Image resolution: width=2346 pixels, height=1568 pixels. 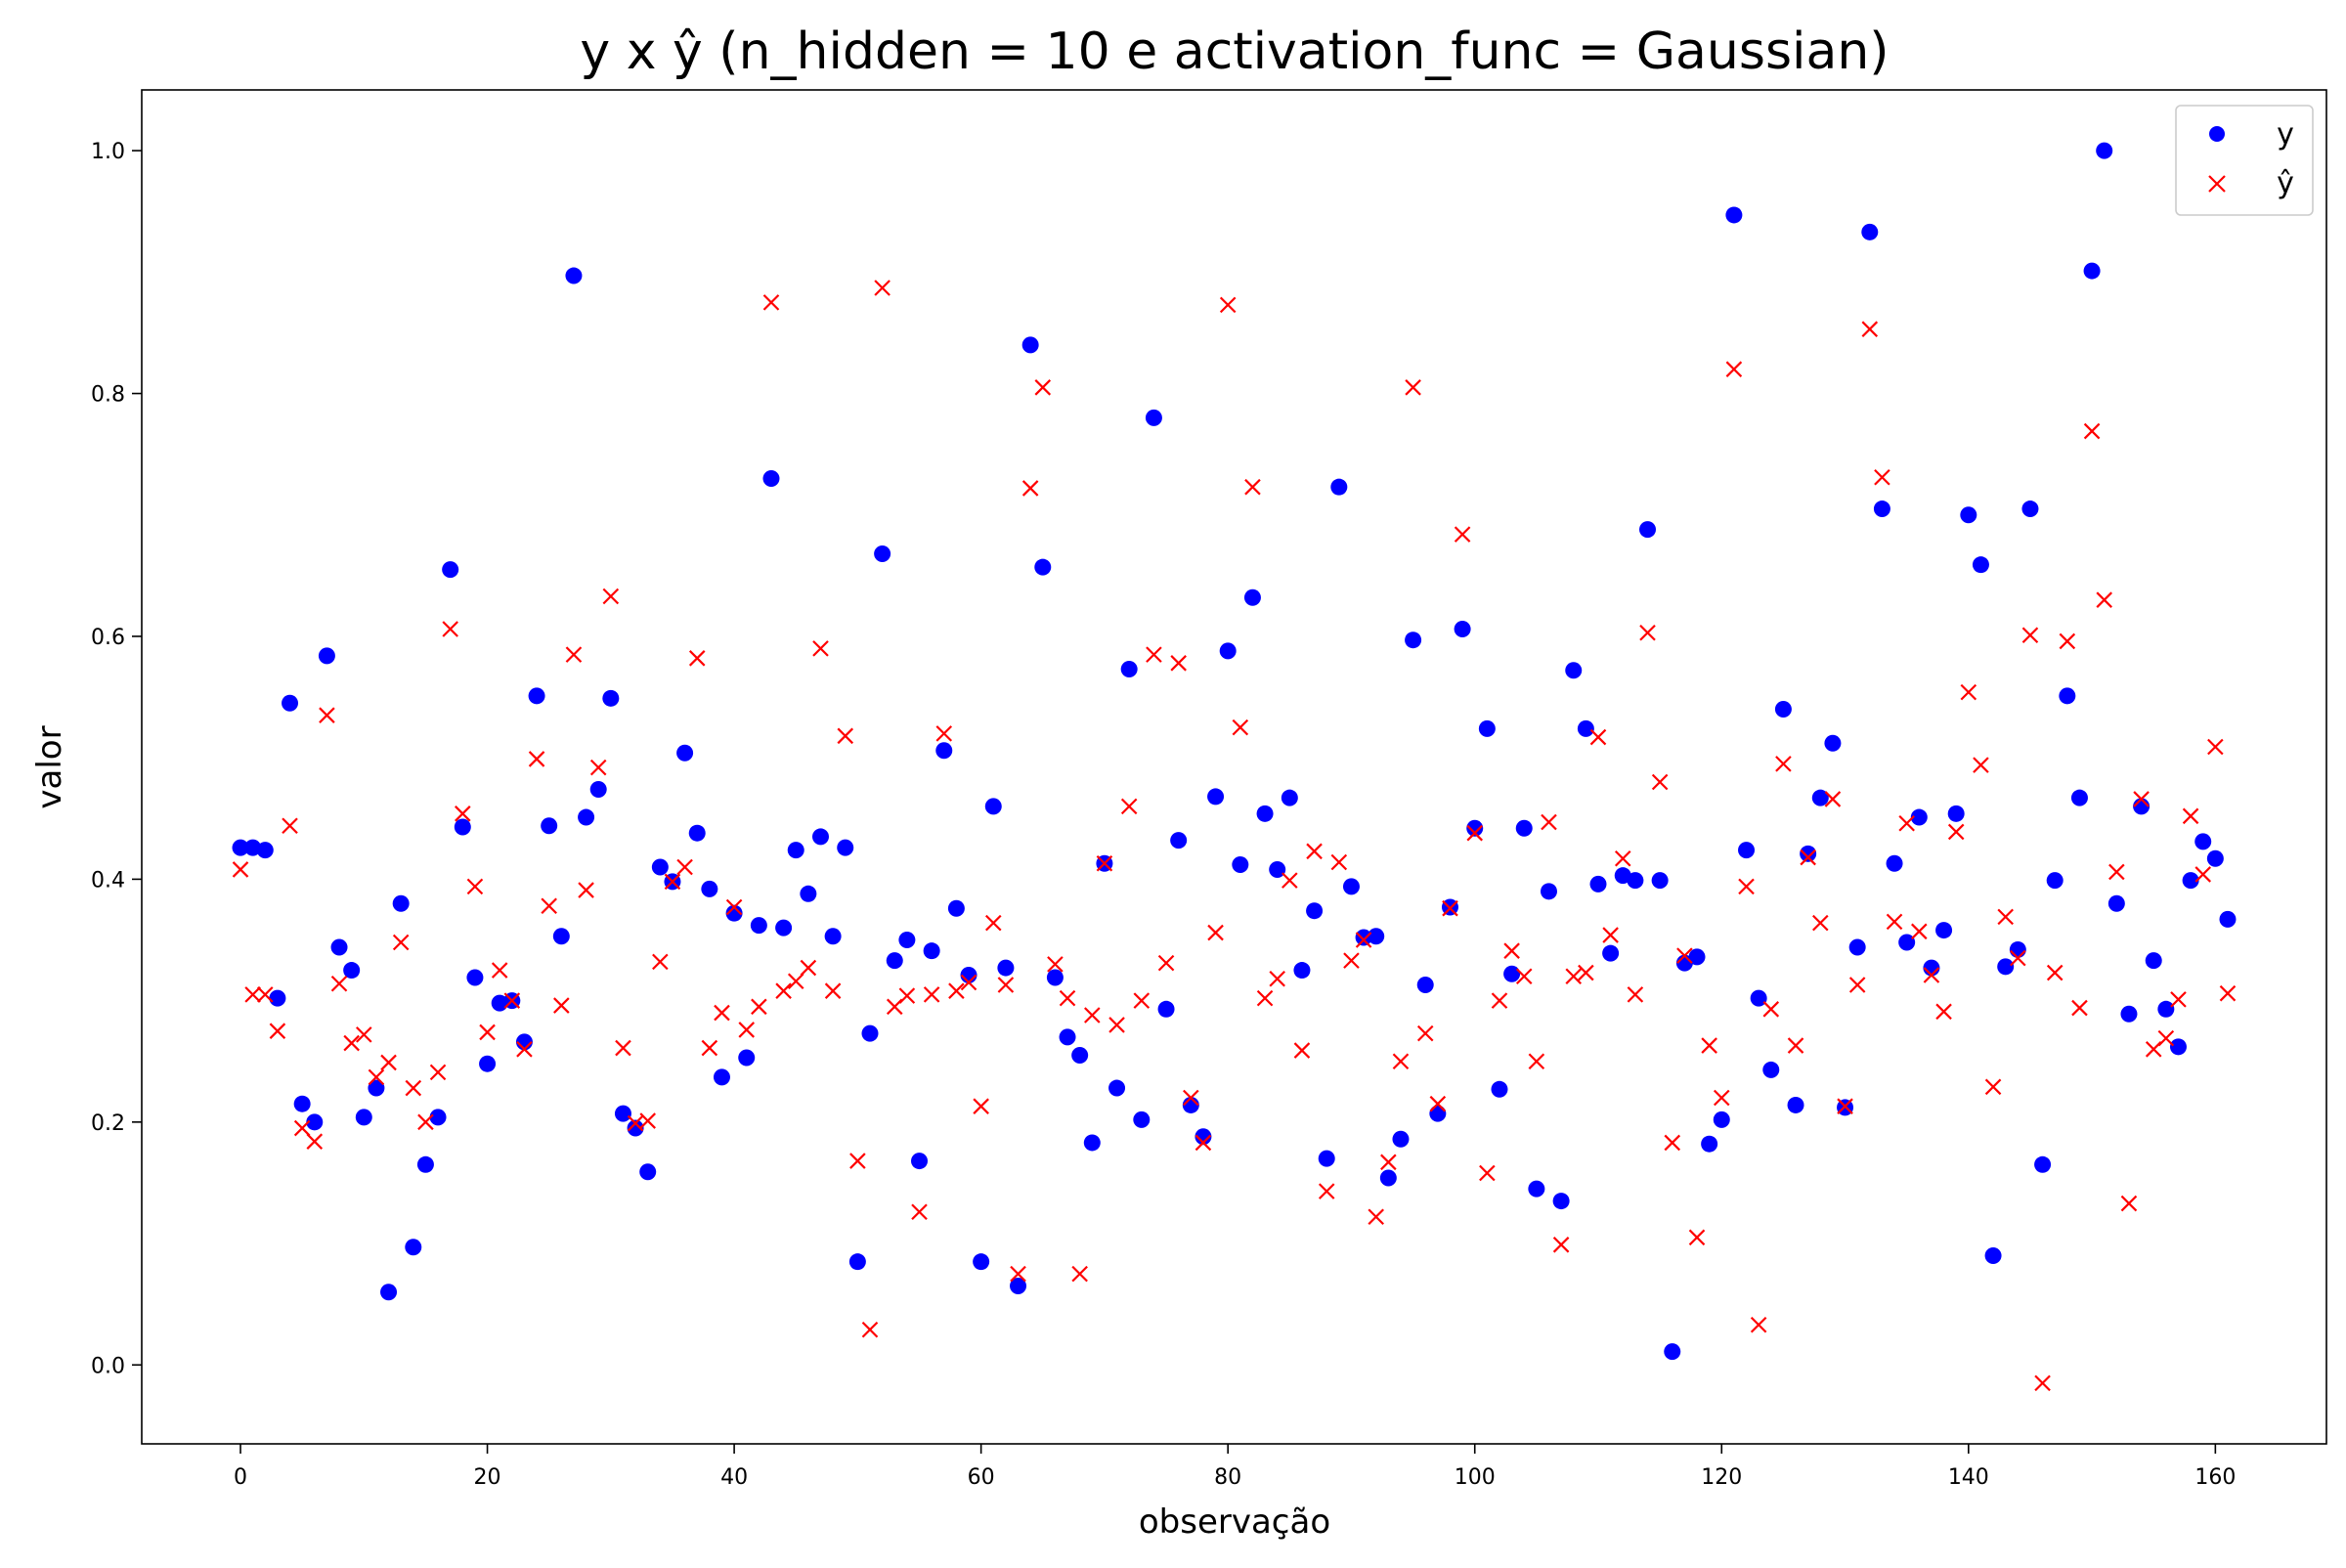 What do you see at coordinates (2217, 134) in the screenshot?
I see `legend-marker-y` at bounding box center [2217, 134].